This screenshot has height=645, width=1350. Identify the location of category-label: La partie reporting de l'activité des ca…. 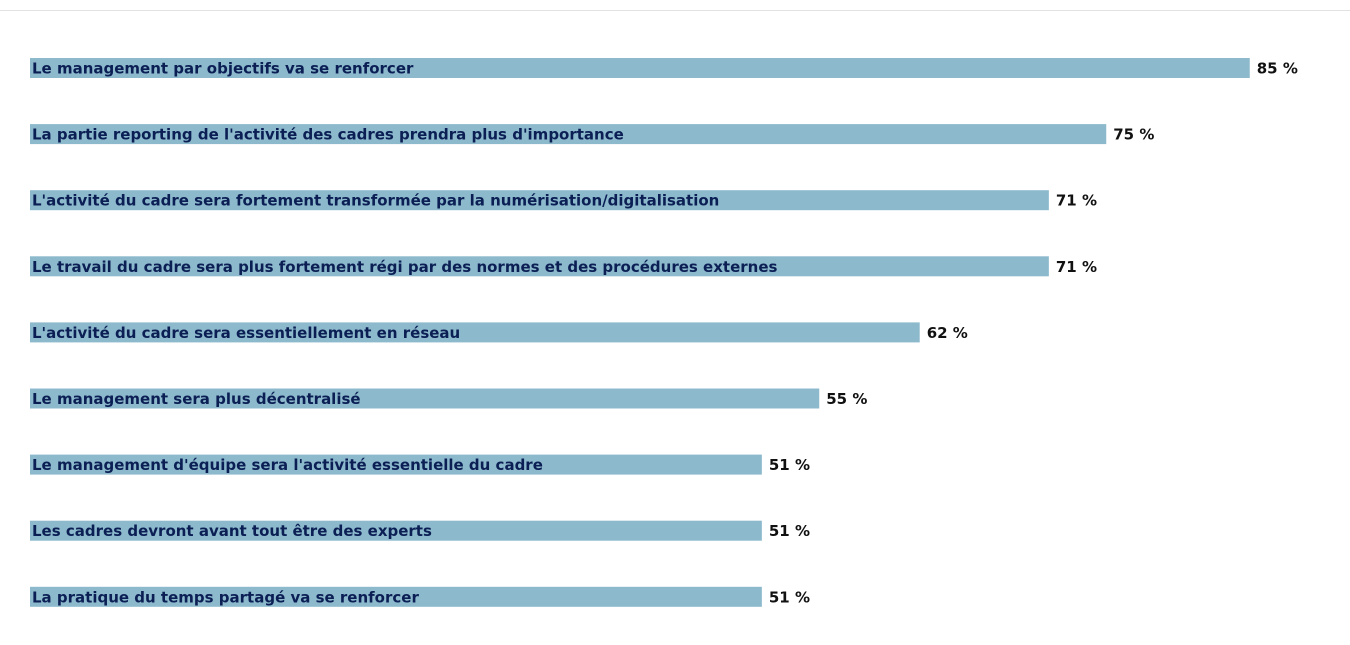
(328, 135).